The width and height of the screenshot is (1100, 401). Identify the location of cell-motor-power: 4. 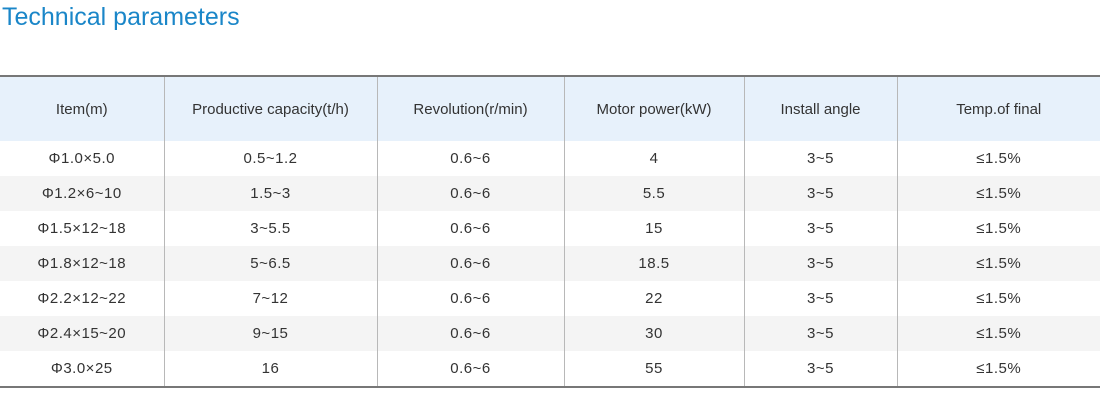
(653, 158).